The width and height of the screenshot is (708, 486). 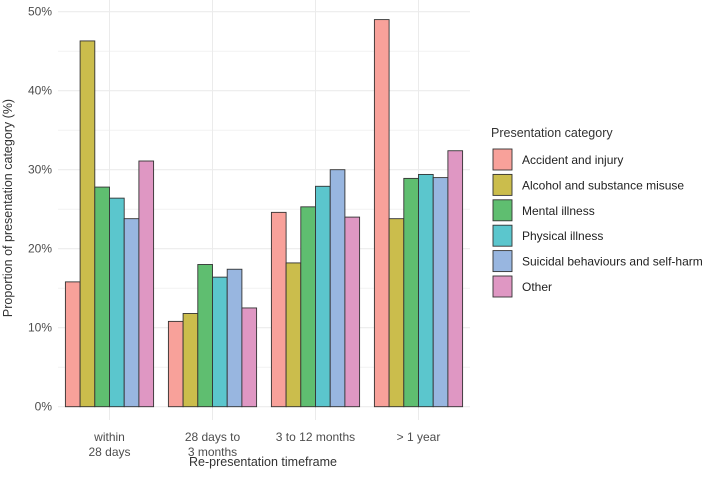 What do you see at coordinates (40, 12) in the screenshot?
I see `y-tick-label: 50%` at bounding box center [40, 12].